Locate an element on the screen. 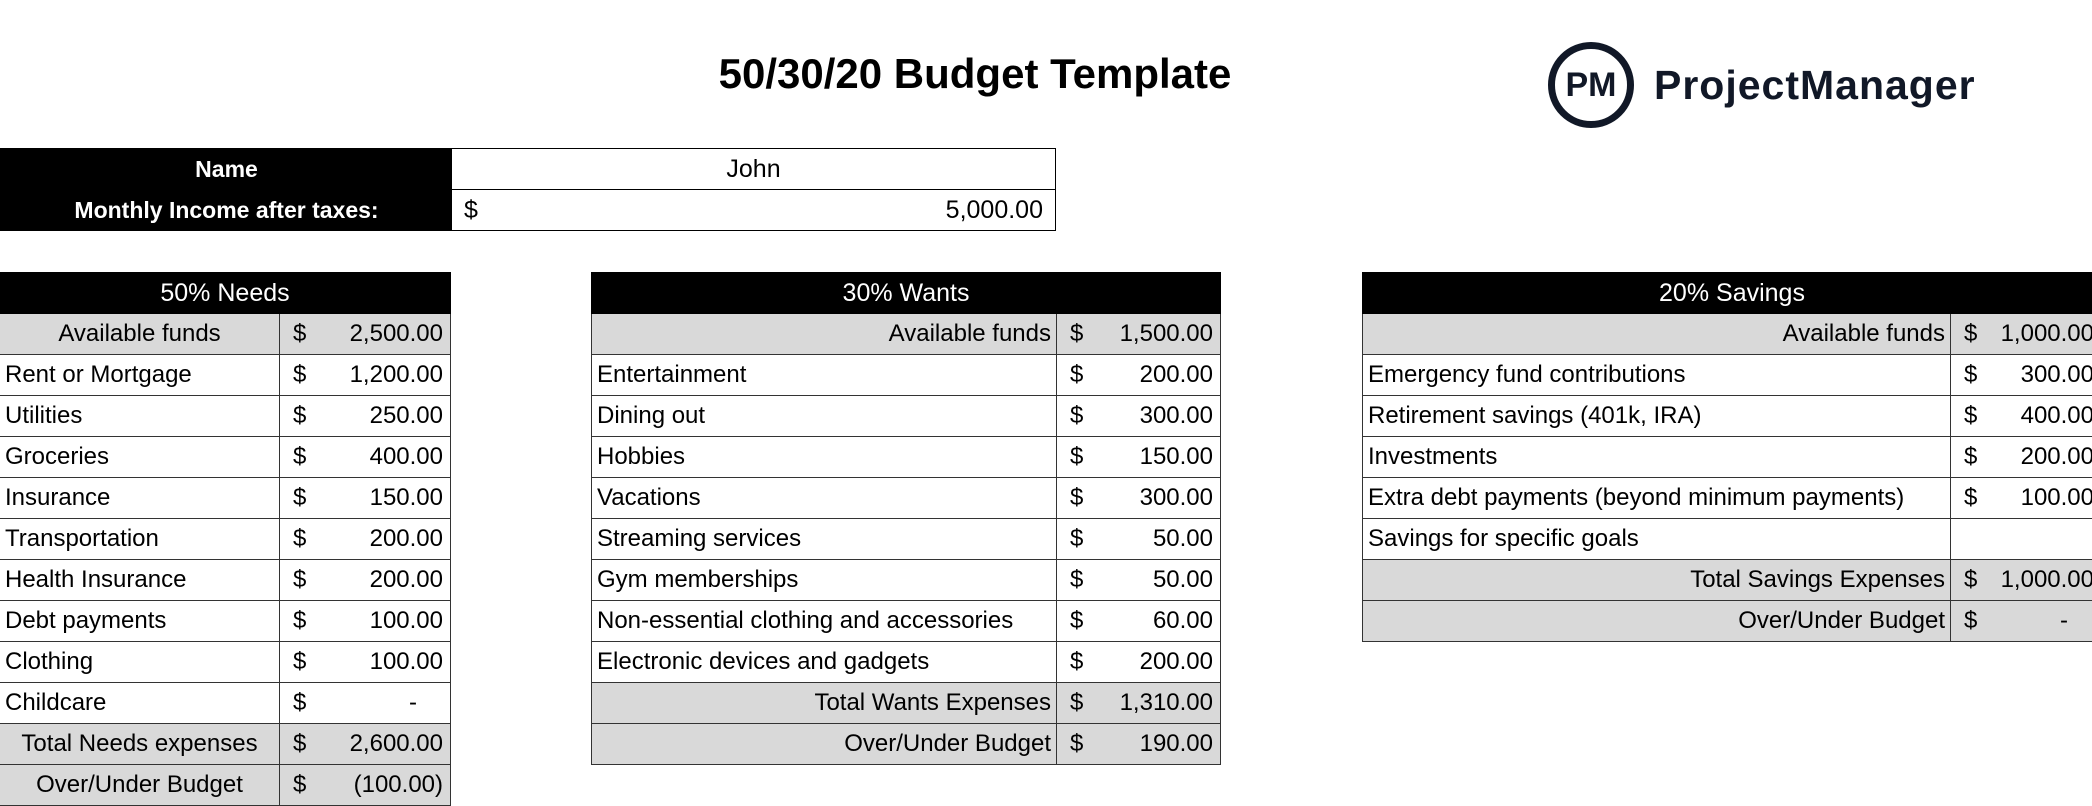  table-row: Gym memberships $50.00 is located at coordinates (906, 580).